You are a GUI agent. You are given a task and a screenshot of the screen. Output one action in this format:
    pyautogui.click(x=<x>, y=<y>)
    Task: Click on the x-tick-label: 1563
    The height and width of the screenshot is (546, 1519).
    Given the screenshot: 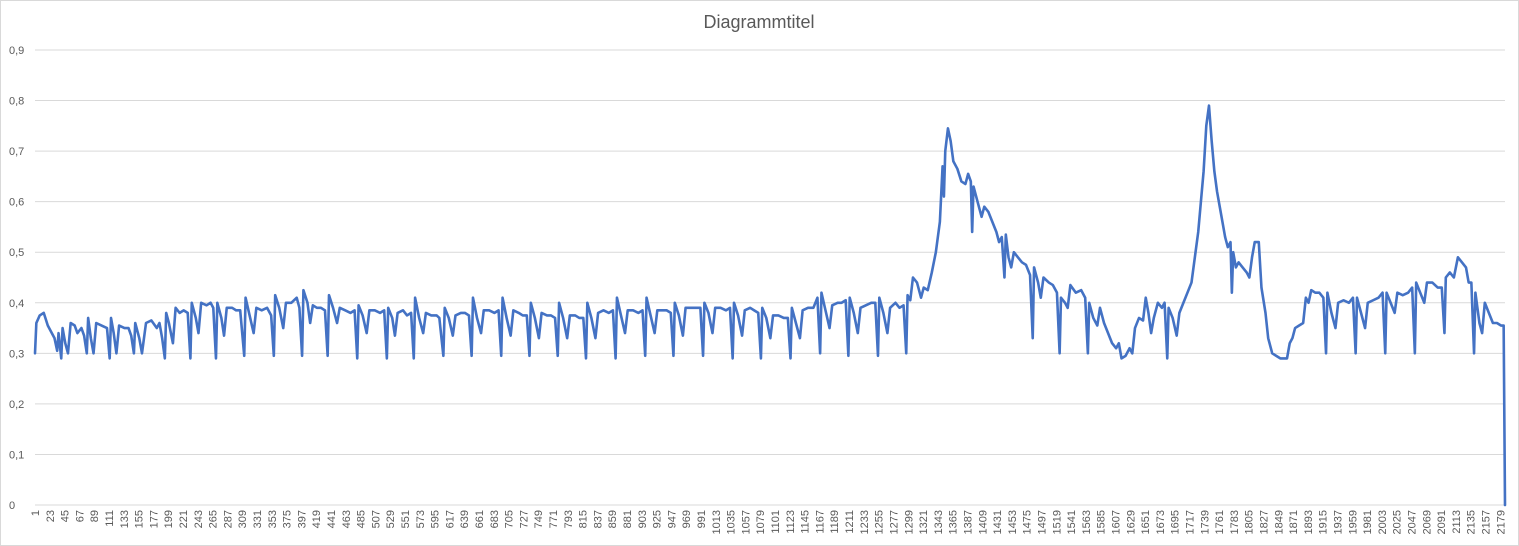 What is the action you would take?
    pyautogui.click(x=1087, y=522)
    